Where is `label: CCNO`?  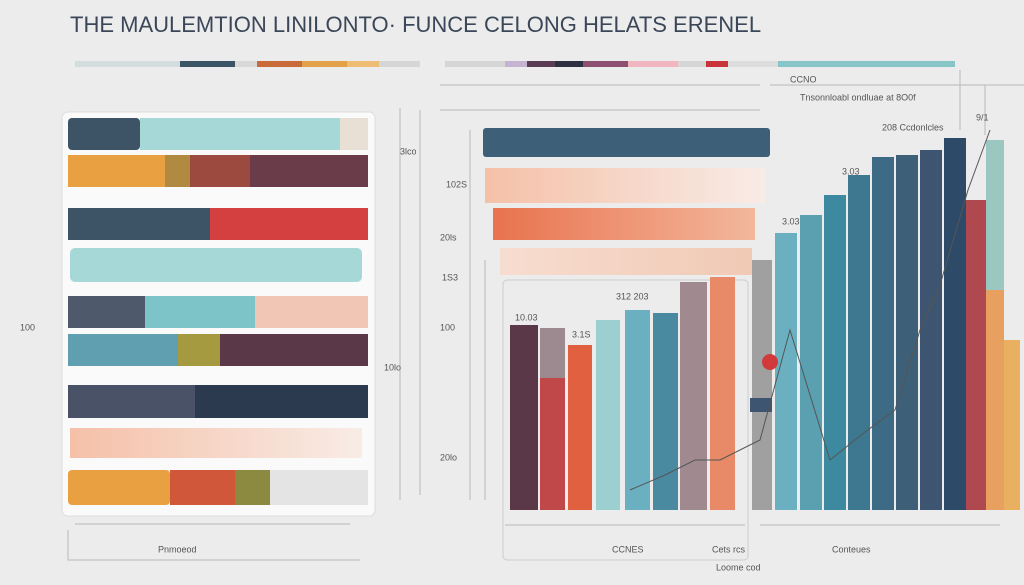
label: CCNO is located at coordinates (803, 79).